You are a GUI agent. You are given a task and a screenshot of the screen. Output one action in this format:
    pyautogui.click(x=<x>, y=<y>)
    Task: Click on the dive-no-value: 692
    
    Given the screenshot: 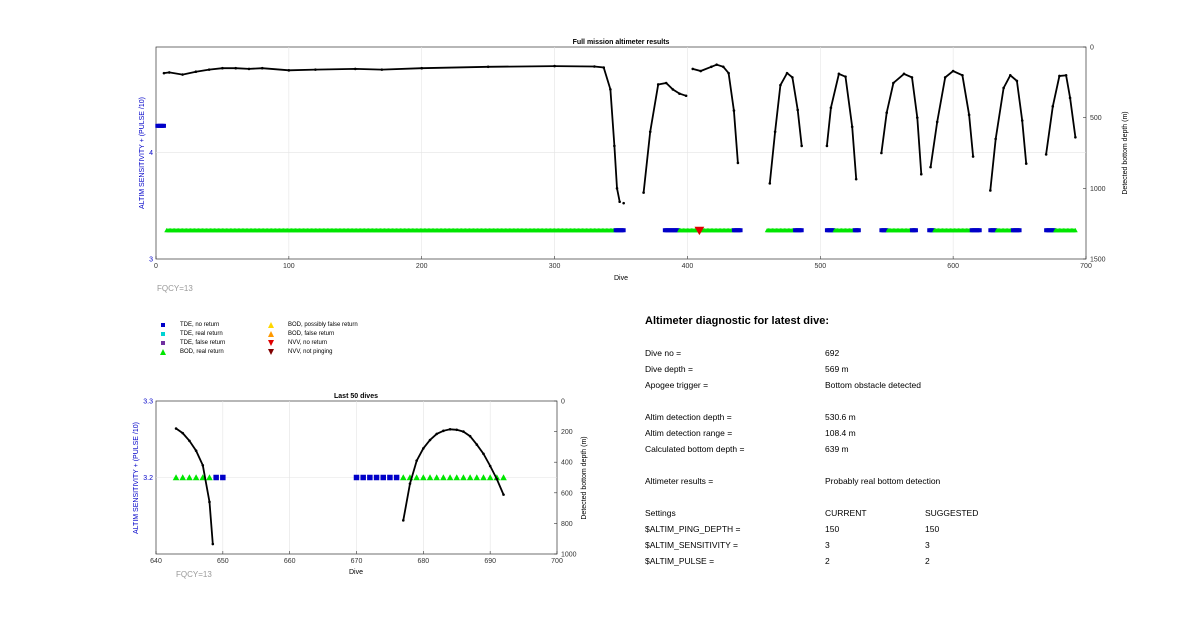 What is the action you would take?
    pyautogui.click(x=832, y=353)
    